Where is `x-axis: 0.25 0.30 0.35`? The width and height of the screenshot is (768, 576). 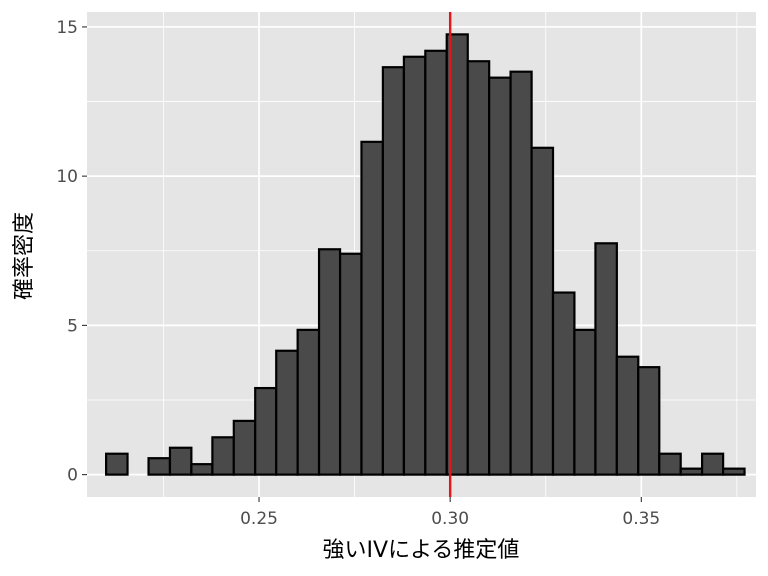 x-axis: 0.25 0.30 0.35 is located at coordinates (450, 513).